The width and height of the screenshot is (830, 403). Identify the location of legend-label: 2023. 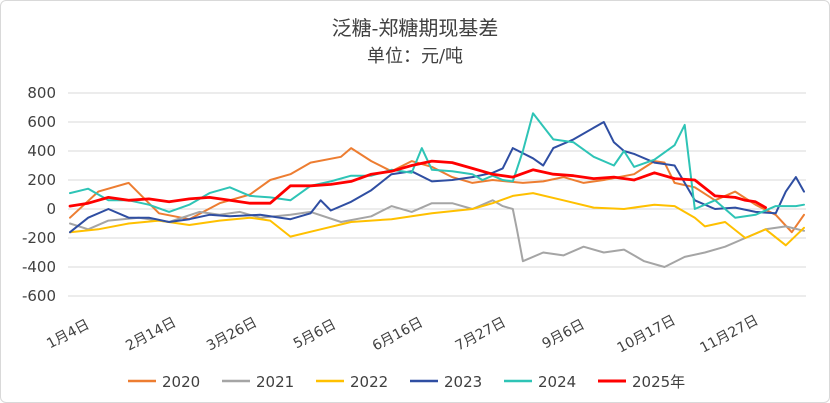
(463, 382).